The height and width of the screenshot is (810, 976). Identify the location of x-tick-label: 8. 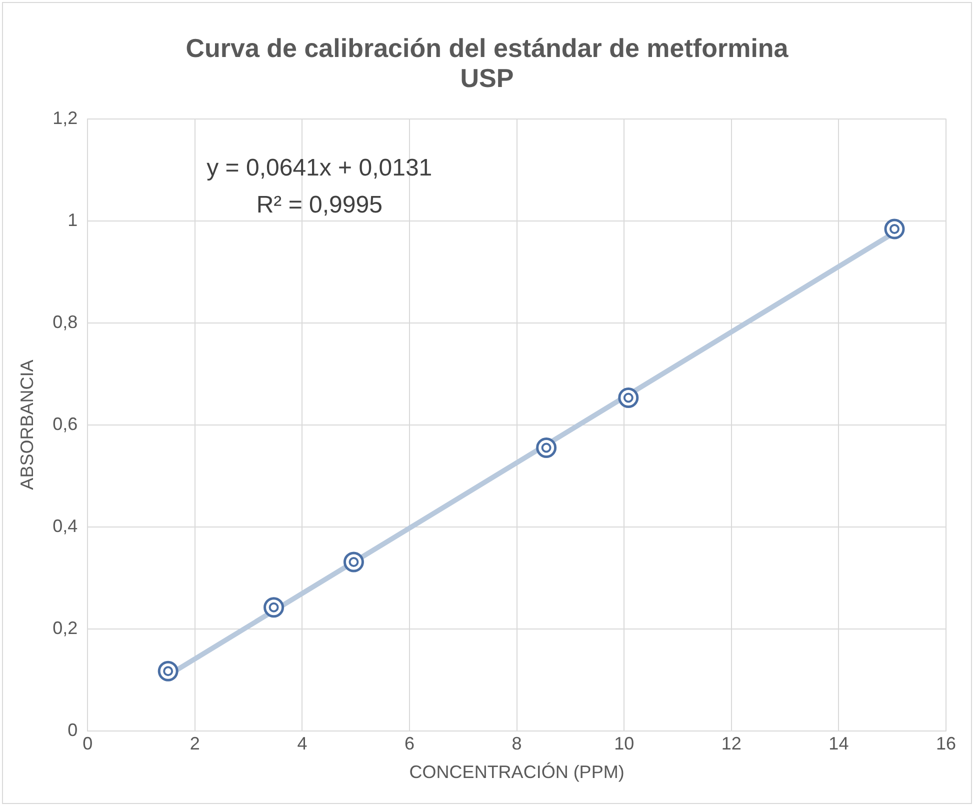
(517, 744).